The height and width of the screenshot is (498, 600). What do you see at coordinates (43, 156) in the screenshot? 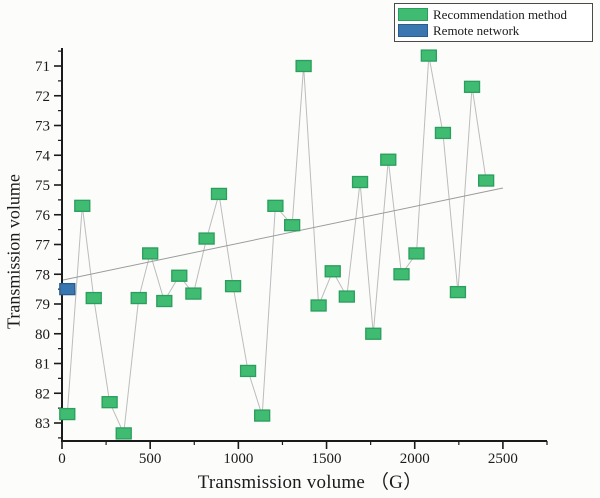
I see `y-tick-label: 74` at bounding box center [43, 156].